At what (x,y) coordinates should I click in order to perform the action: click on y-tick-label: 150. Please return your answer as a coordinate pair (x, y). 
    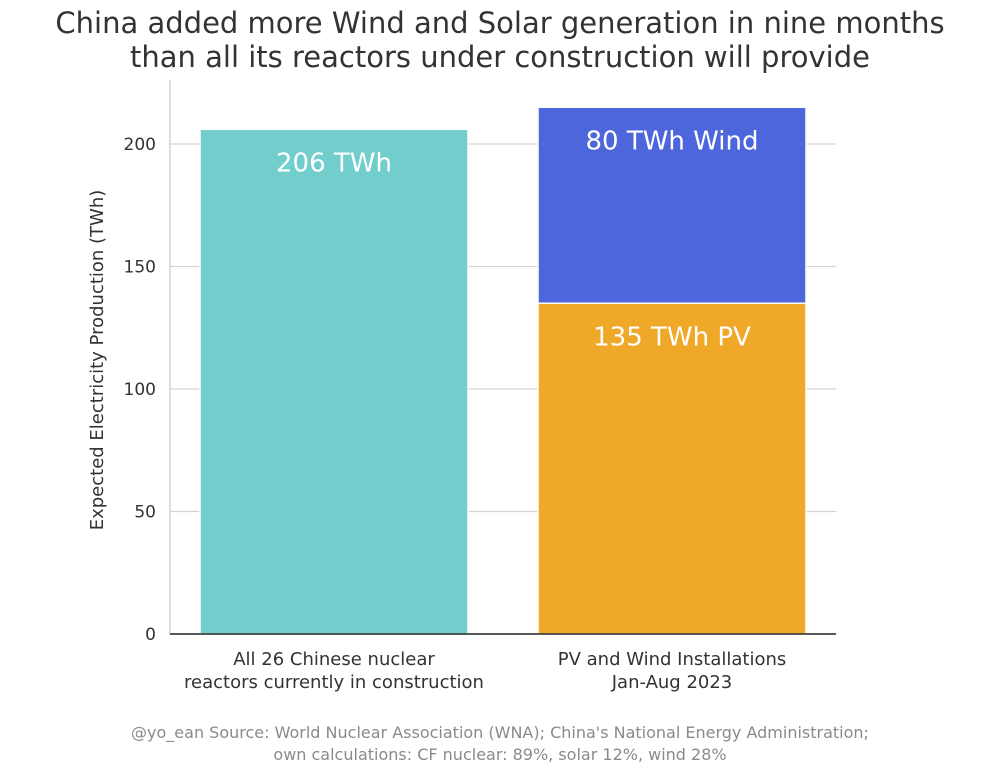
    Looking at the image, I should click on (140, 268).